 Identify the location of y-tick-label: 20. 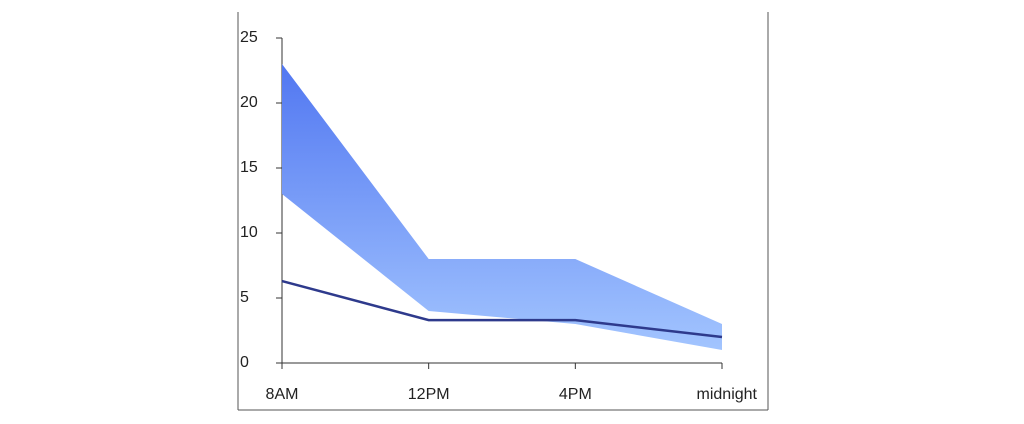
(249, 102).